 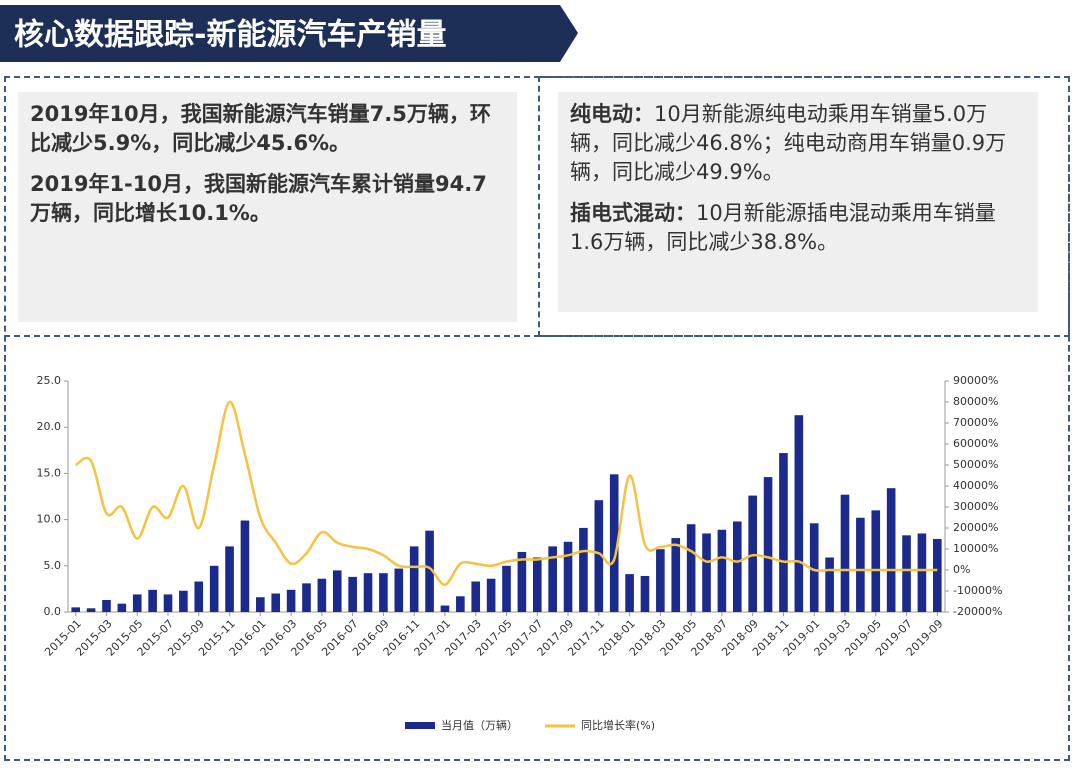 What do you see at coordinates (977, 590) in the screenshot?
I see `y2-tick-label: -10000%` at bounding box center [977, 590].